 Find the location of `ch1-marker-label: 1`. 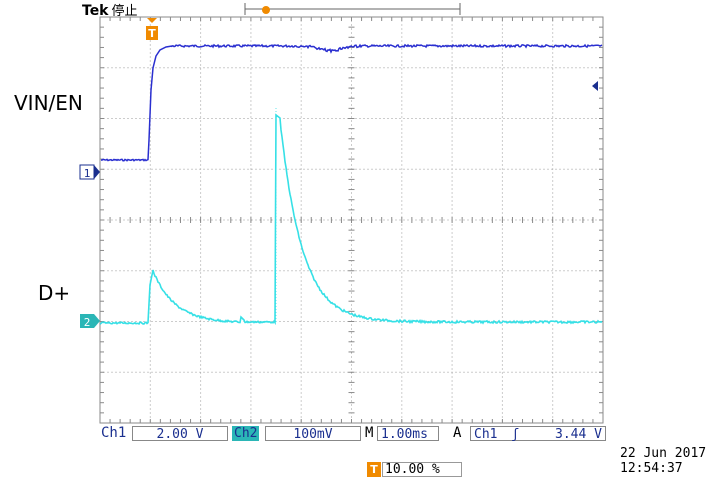

ch1-marker-label: 1 is located at coordinates (87, 173).